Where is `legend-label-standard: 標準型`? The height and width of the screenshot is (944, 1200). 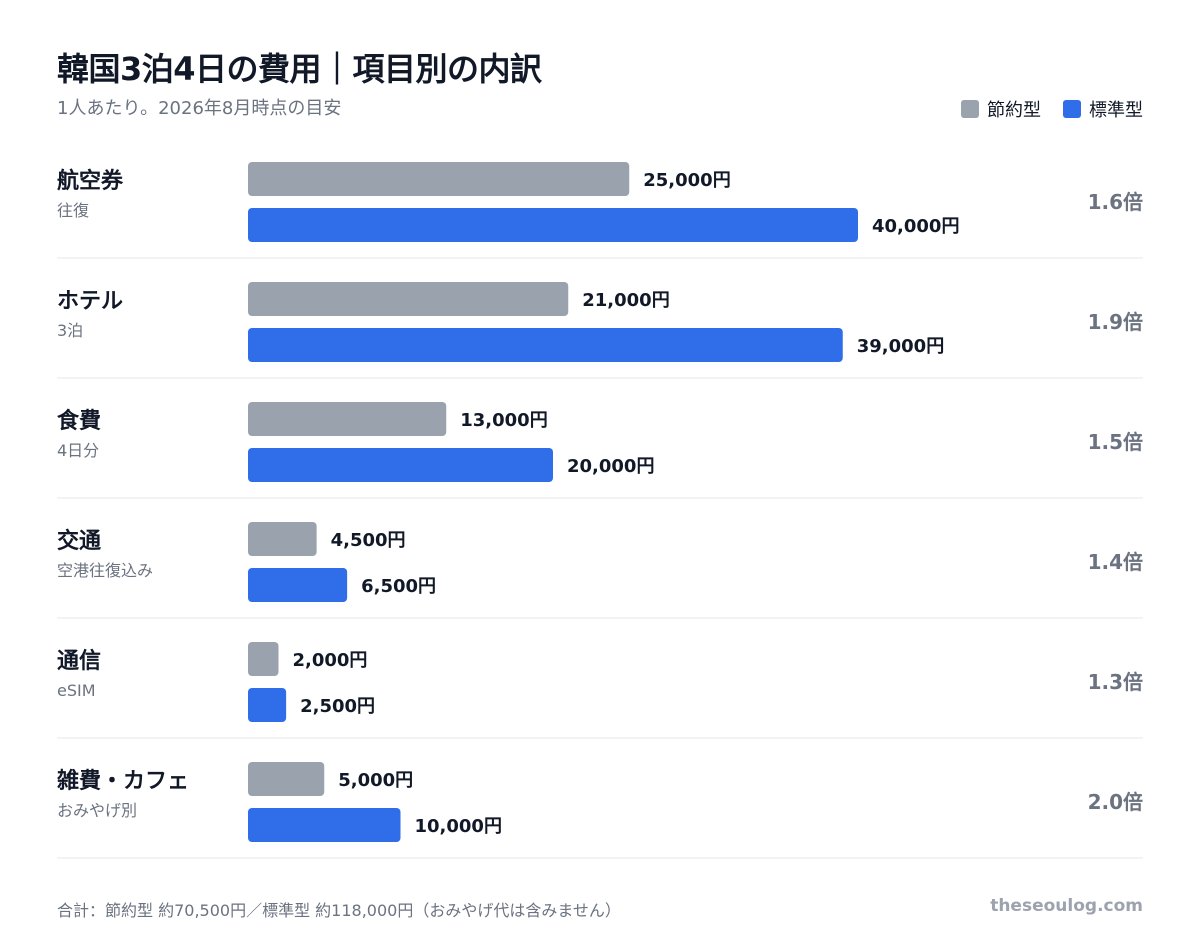 legend-label-standard: 標準型 is located at coordinates (1116, 110).